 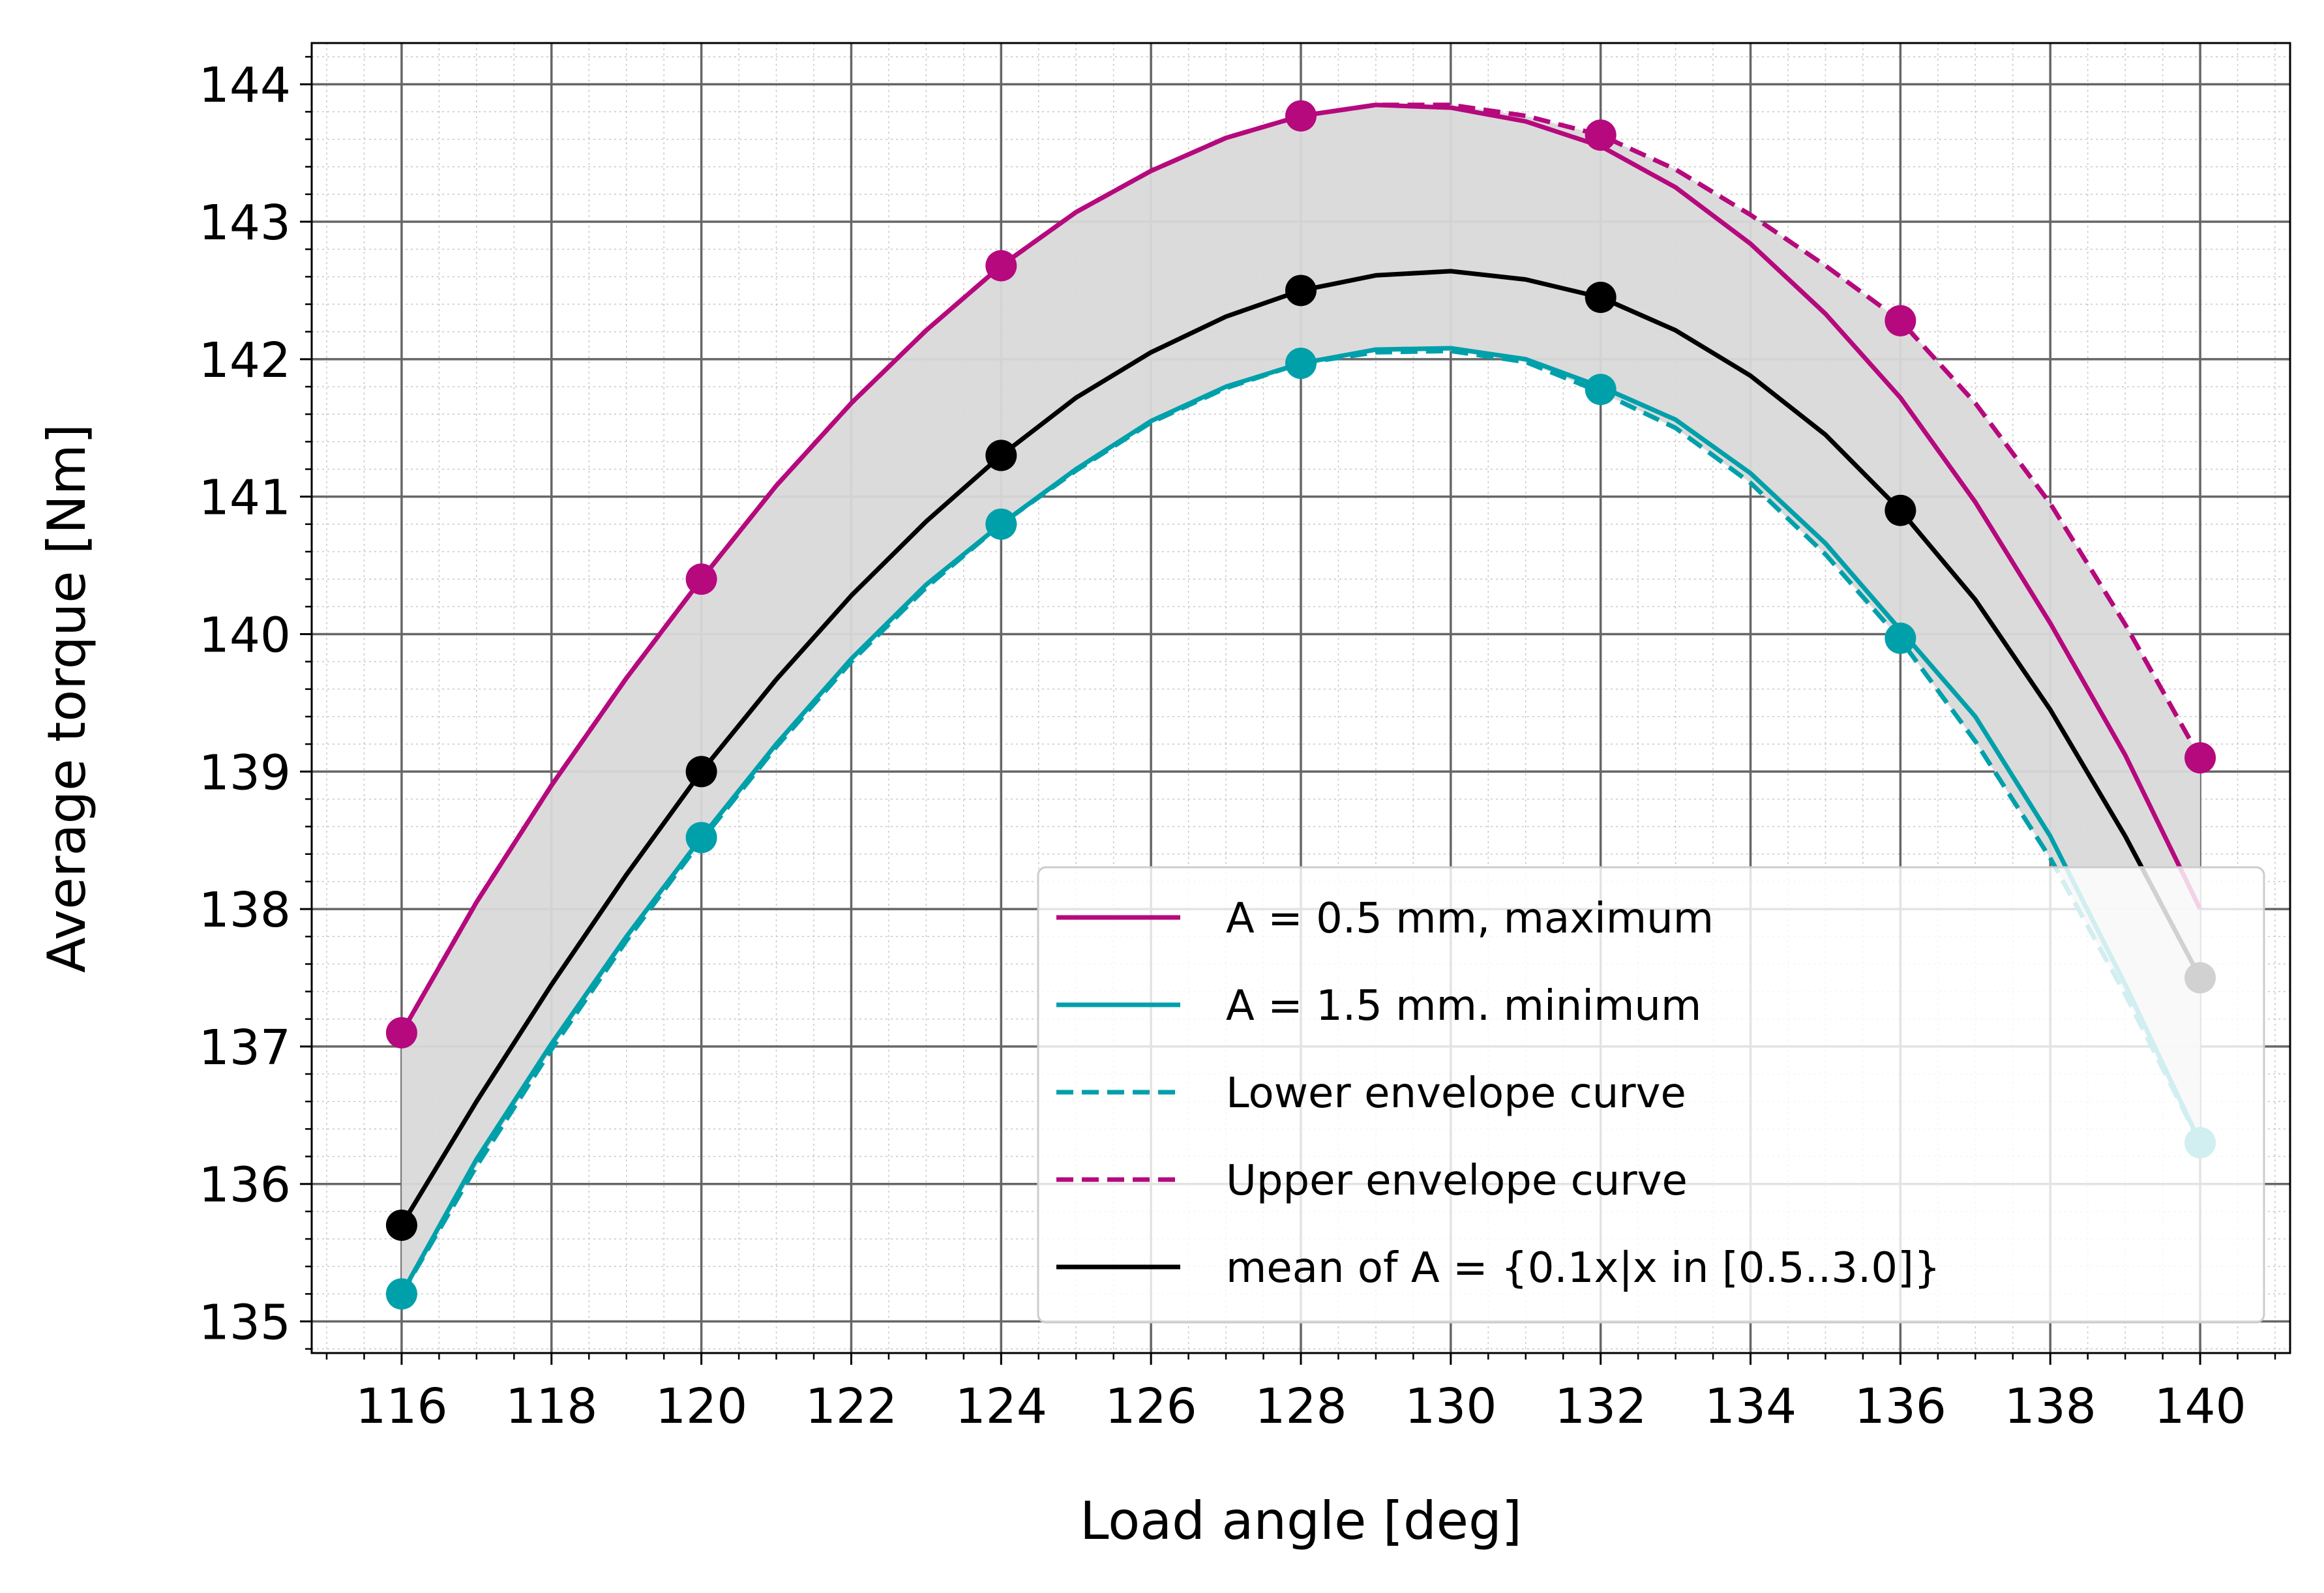 I want to click on y-tick-label: 141, so click(x=245, y=498).